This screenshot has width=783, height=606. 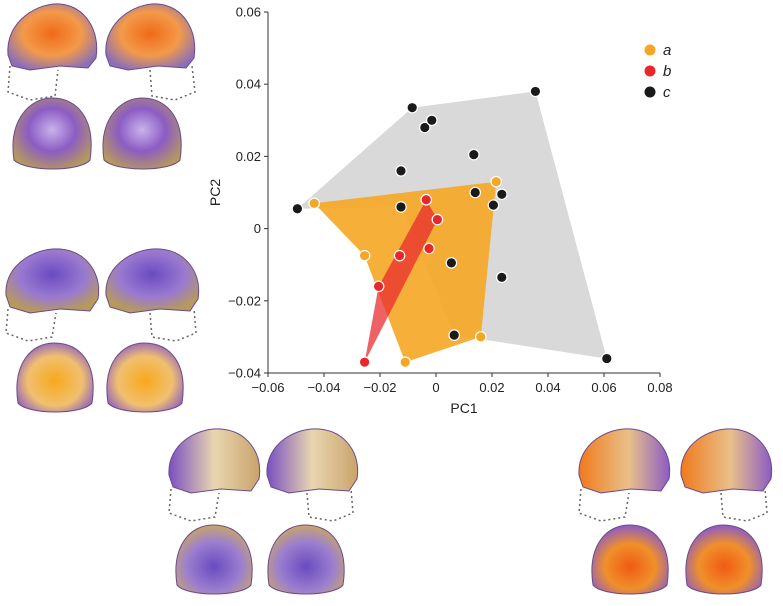 What do you see at coordinates (102, 330) in the screenshot?
I see `skull-panel-middle-left` at bounding box center [102, 330].